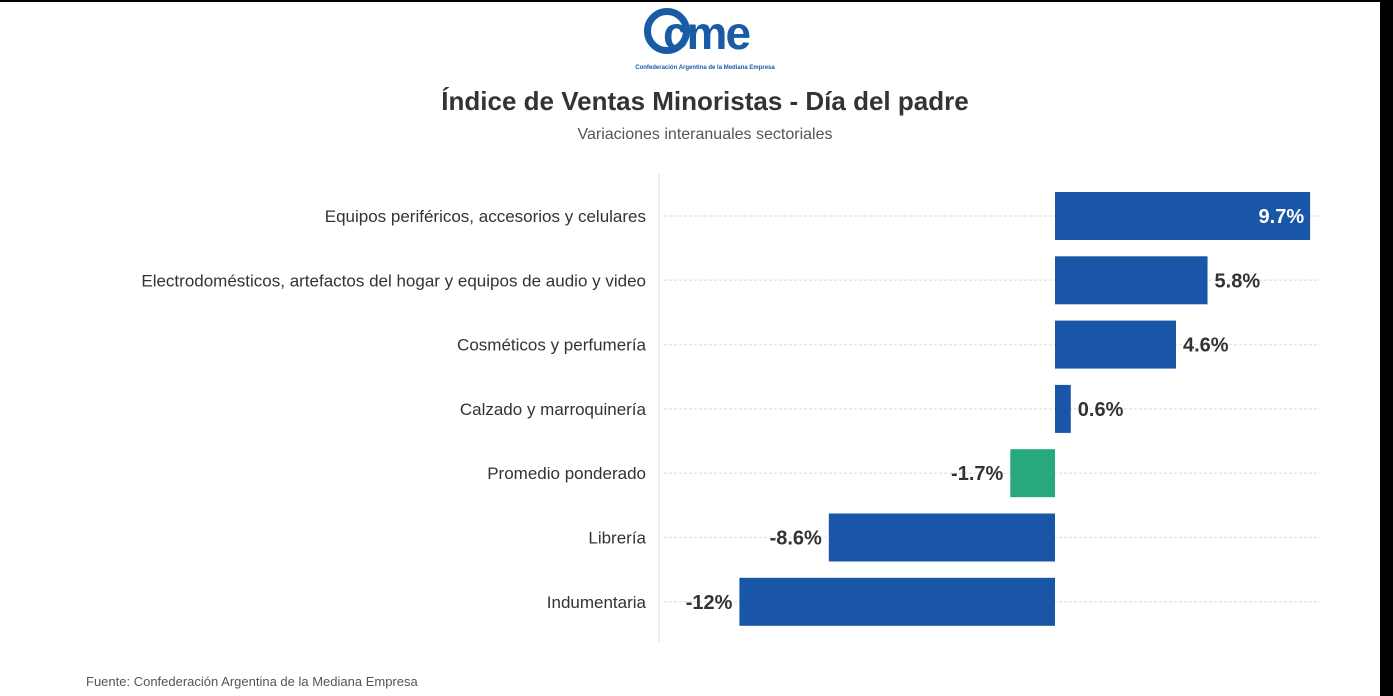 The width and height of the screenshot is (1393, 696). What do you see at coordinates (597, 602) in the screenshot?
I see `category-label: Indumentaria` at bounding box center [597, 602].